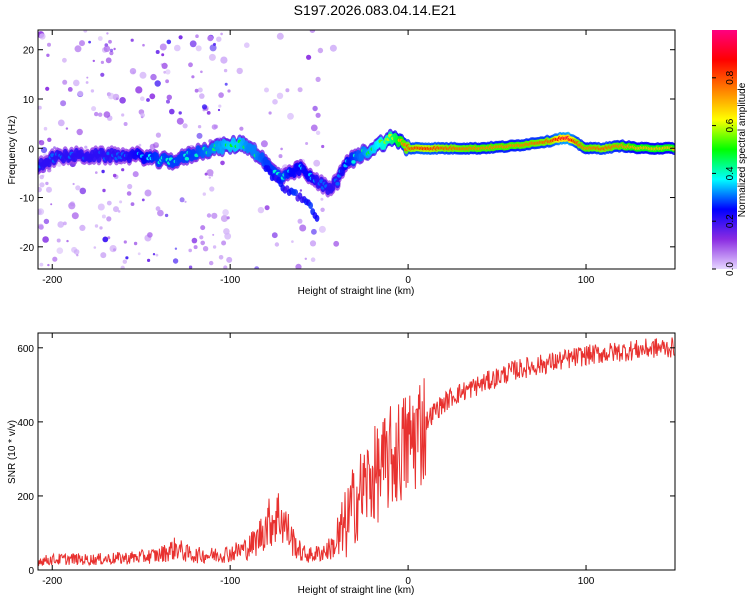 This screenshot has width=750, height=600. What do you see at coordinates (12, 150) in the screenshot?
I see `spectrogram-y-label: Frequency (Hz)` at bounding box center [12, 150].